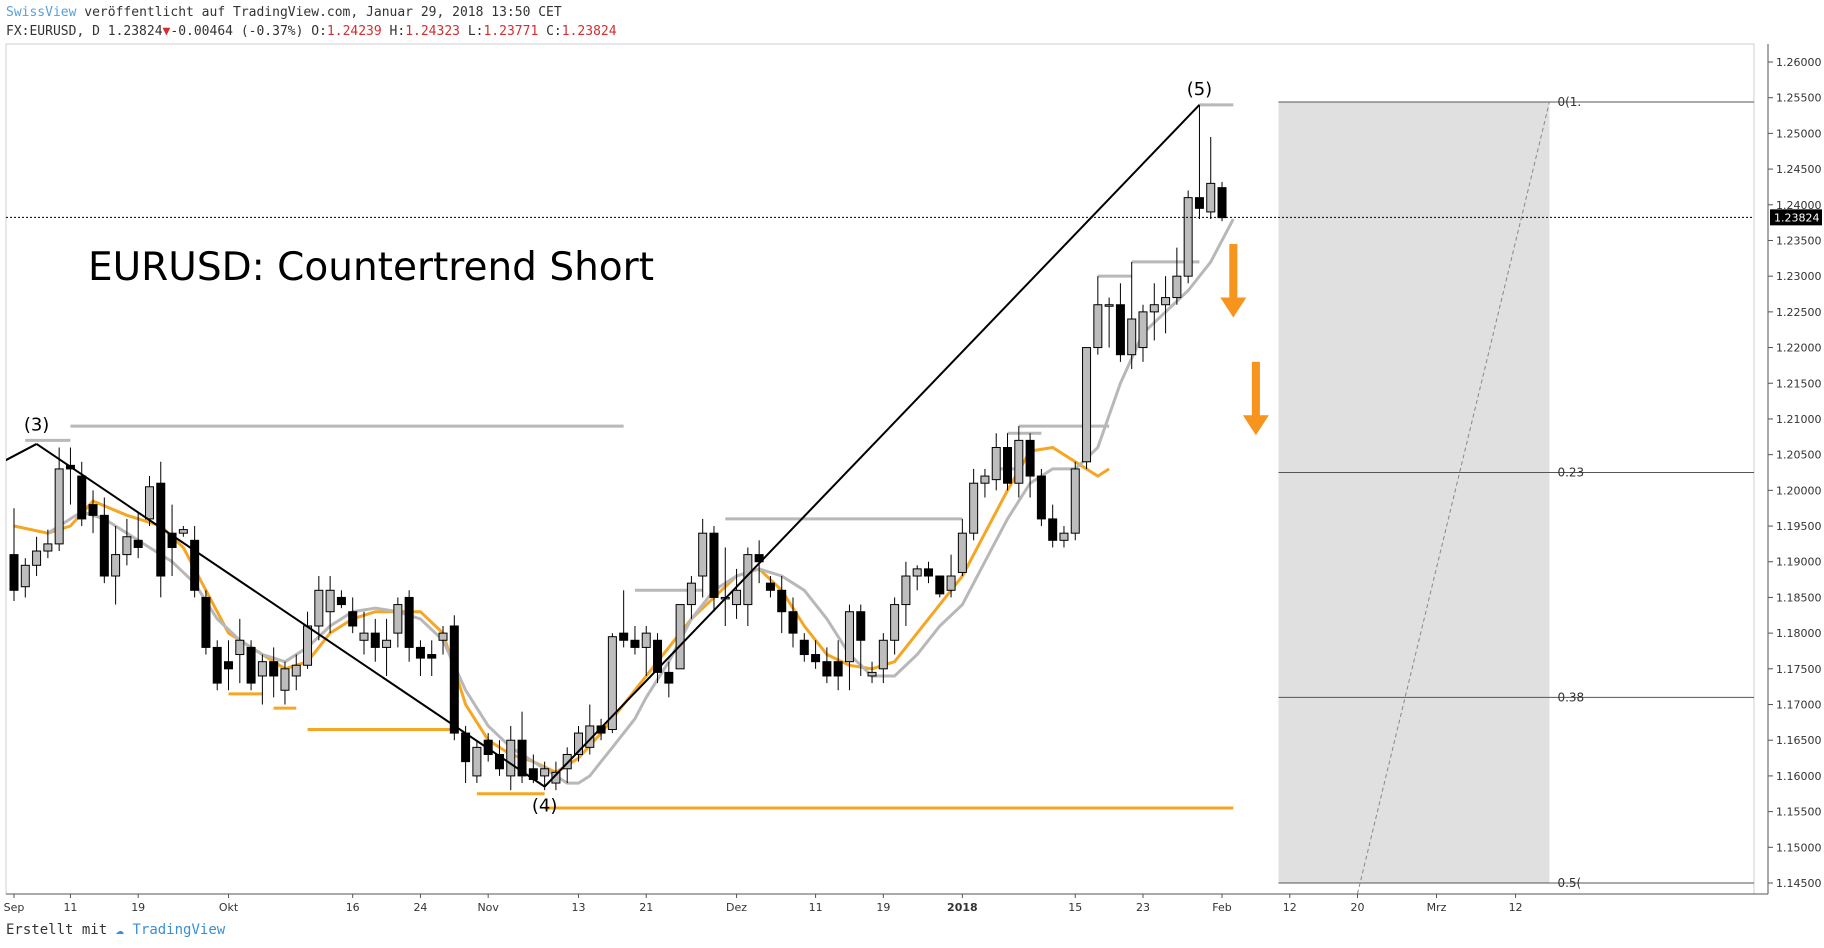 This screenshot has height=948, width=1824. Describe the element at coordinates (41, 12) in the screenshot. I see `brand-name: SwissView` at that location.